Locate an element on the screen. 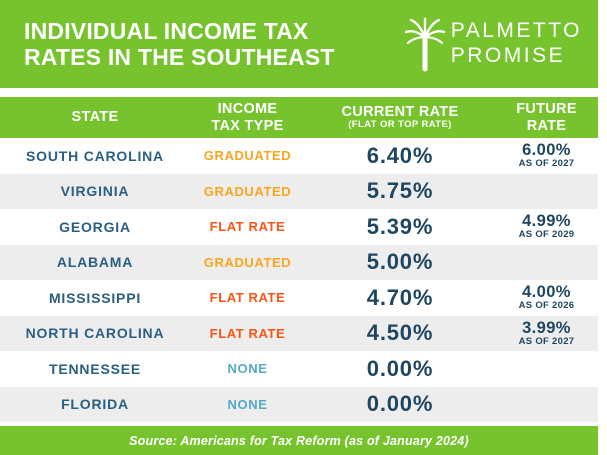 The image size is (607, 455). current-rate-value: 6.40% is located at coordinates (400, 155).